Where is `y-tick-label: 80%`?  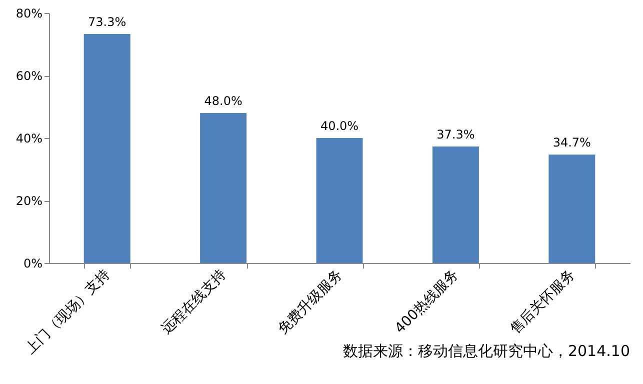 y-tick-label: 80% is located at coordinates (29, 13).